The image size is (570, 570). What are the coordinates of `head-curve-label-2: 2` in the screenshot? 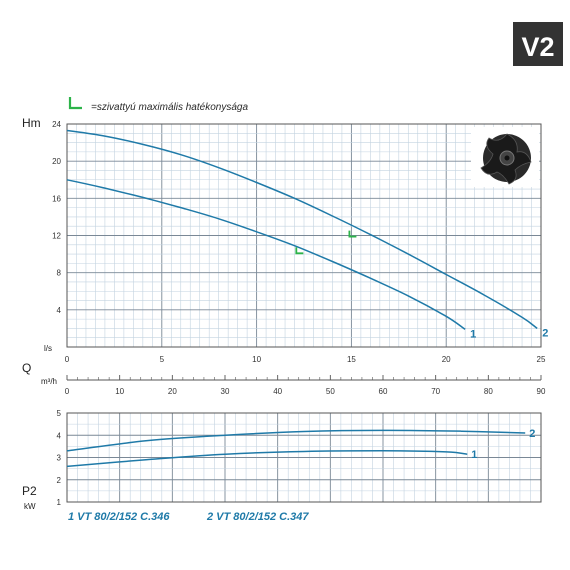 It's located at (545, 333).